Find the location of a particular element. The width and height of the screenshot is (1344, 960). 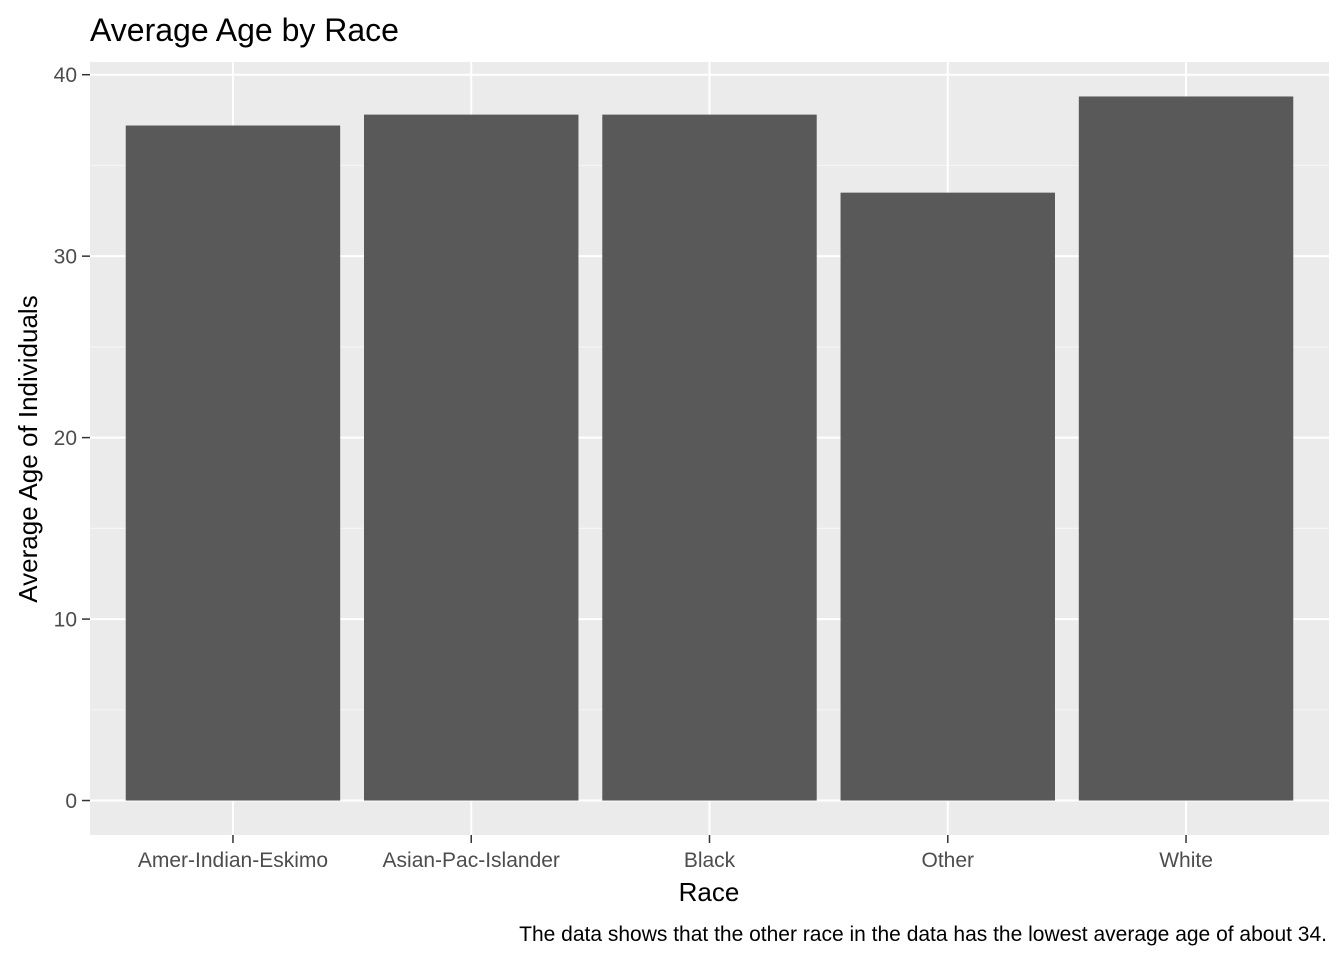

y-axis: 0 10 20 30 40 is located at coordinates (72, 438).